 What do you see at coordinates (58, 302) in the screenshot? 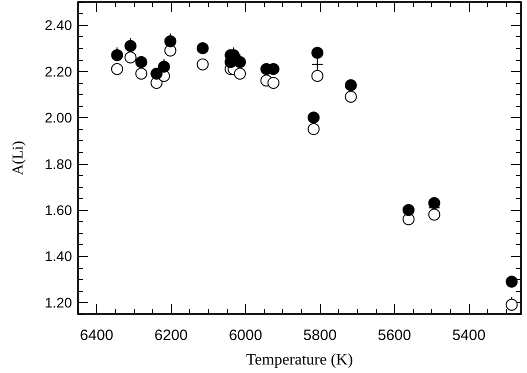
I see `y-tick-label: 1.20` at bounding box center [58, 302].